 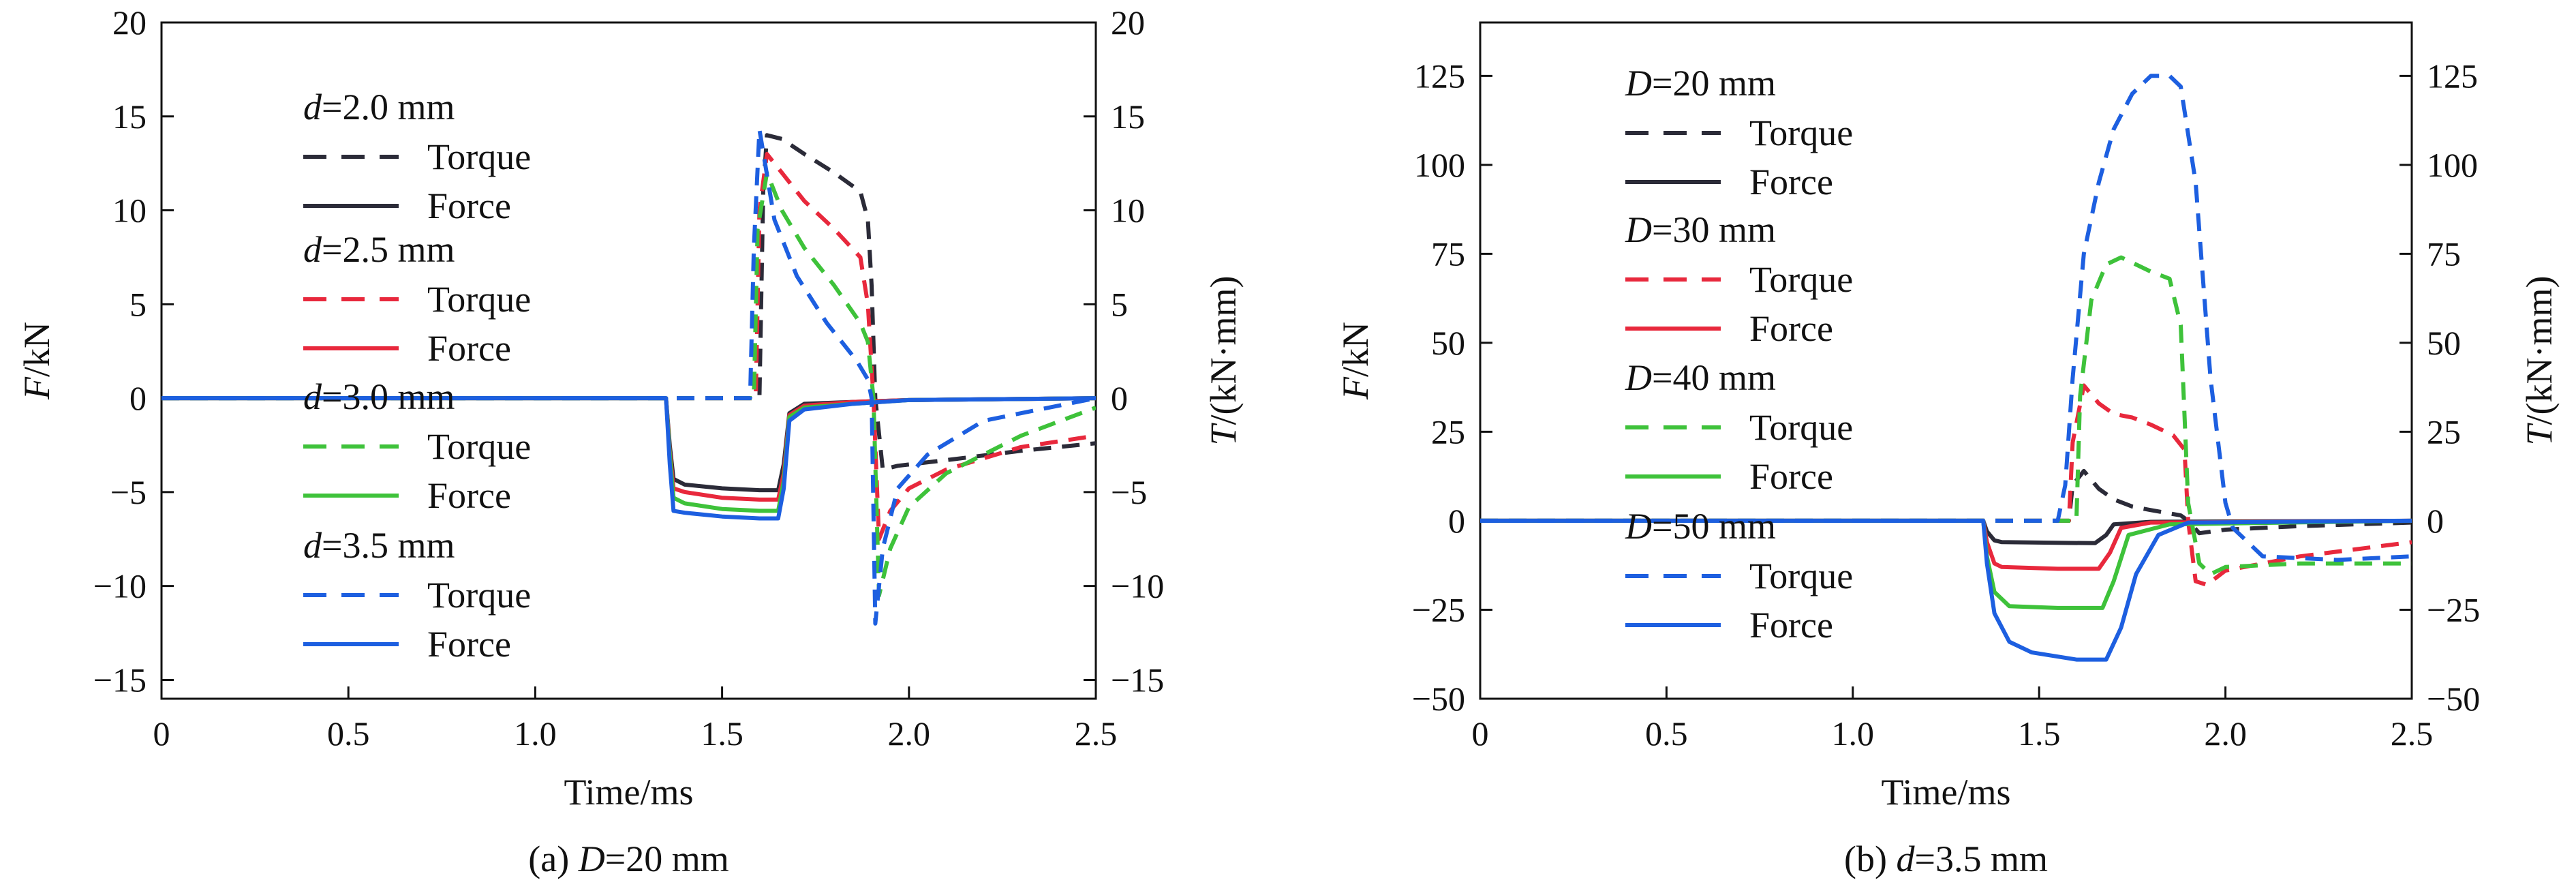 I want to click on y-right-tick-label-part: 25, so click(x=2444, y=432).